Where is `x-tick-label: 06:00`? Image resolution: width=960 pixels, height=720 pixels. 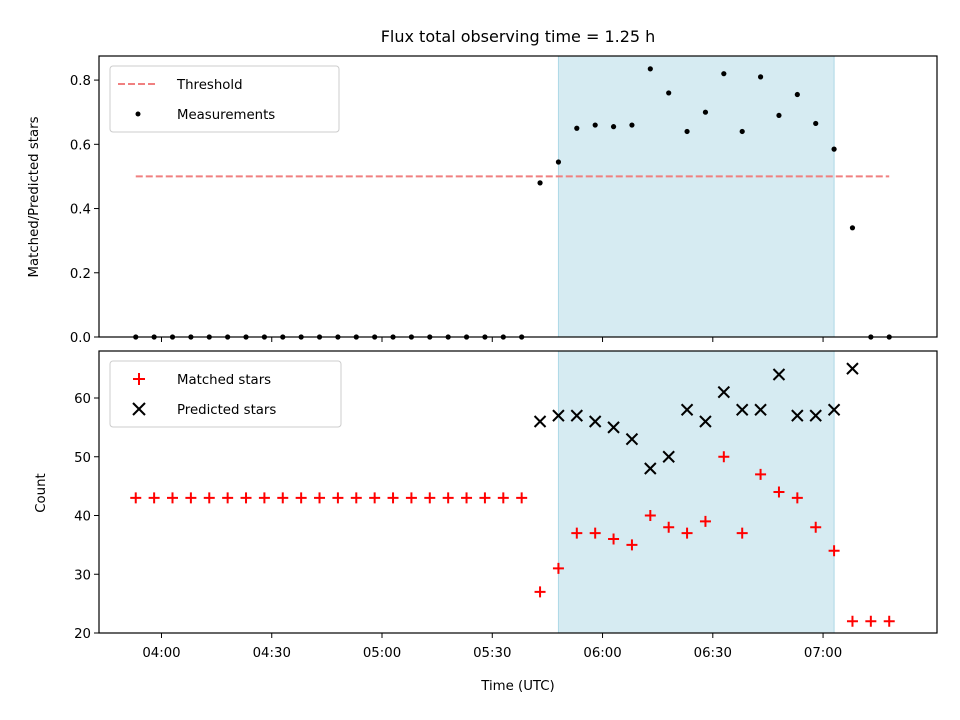 x-tick-label: 06:00 is located at coordinates (602, 653).